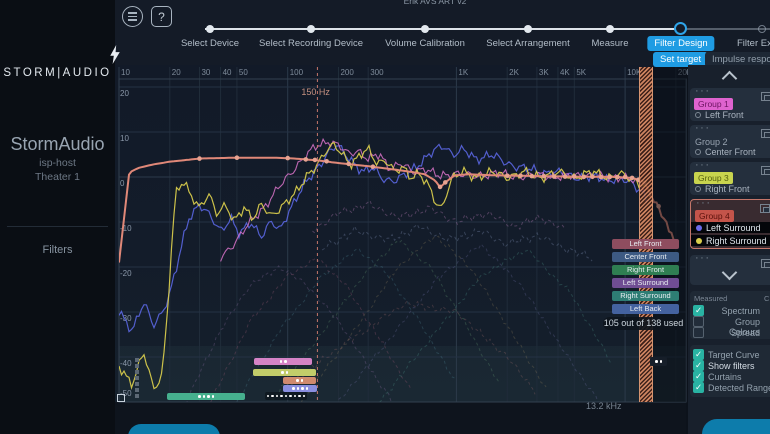 The height and width of the screenshot is (434, 770). I want to click on channel-label: Left Front, so click(724, 115).